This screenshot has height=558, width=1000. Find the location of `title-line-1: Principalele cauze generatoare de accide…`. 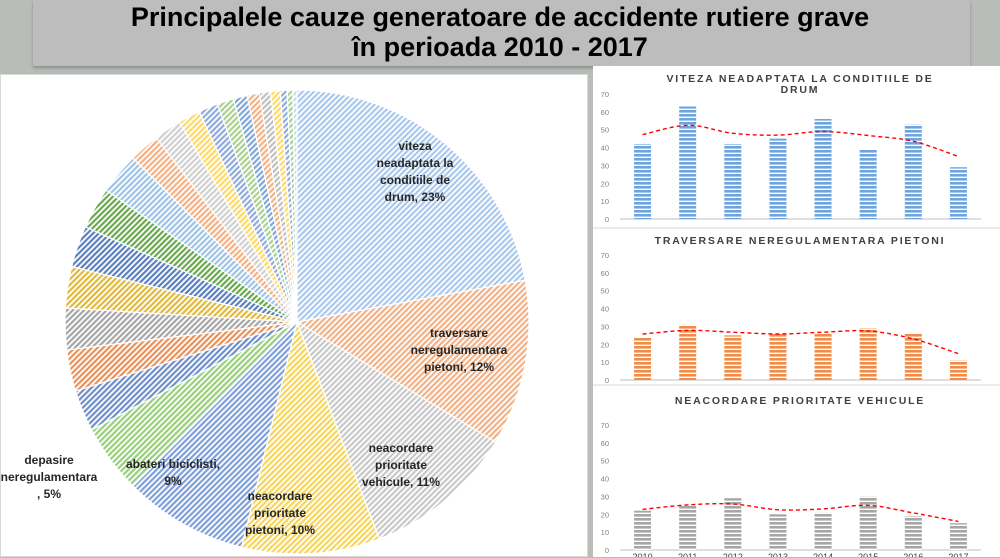

title-line-1: Principalele cauze generatoare de accide… is located at coordinates (500, 17).